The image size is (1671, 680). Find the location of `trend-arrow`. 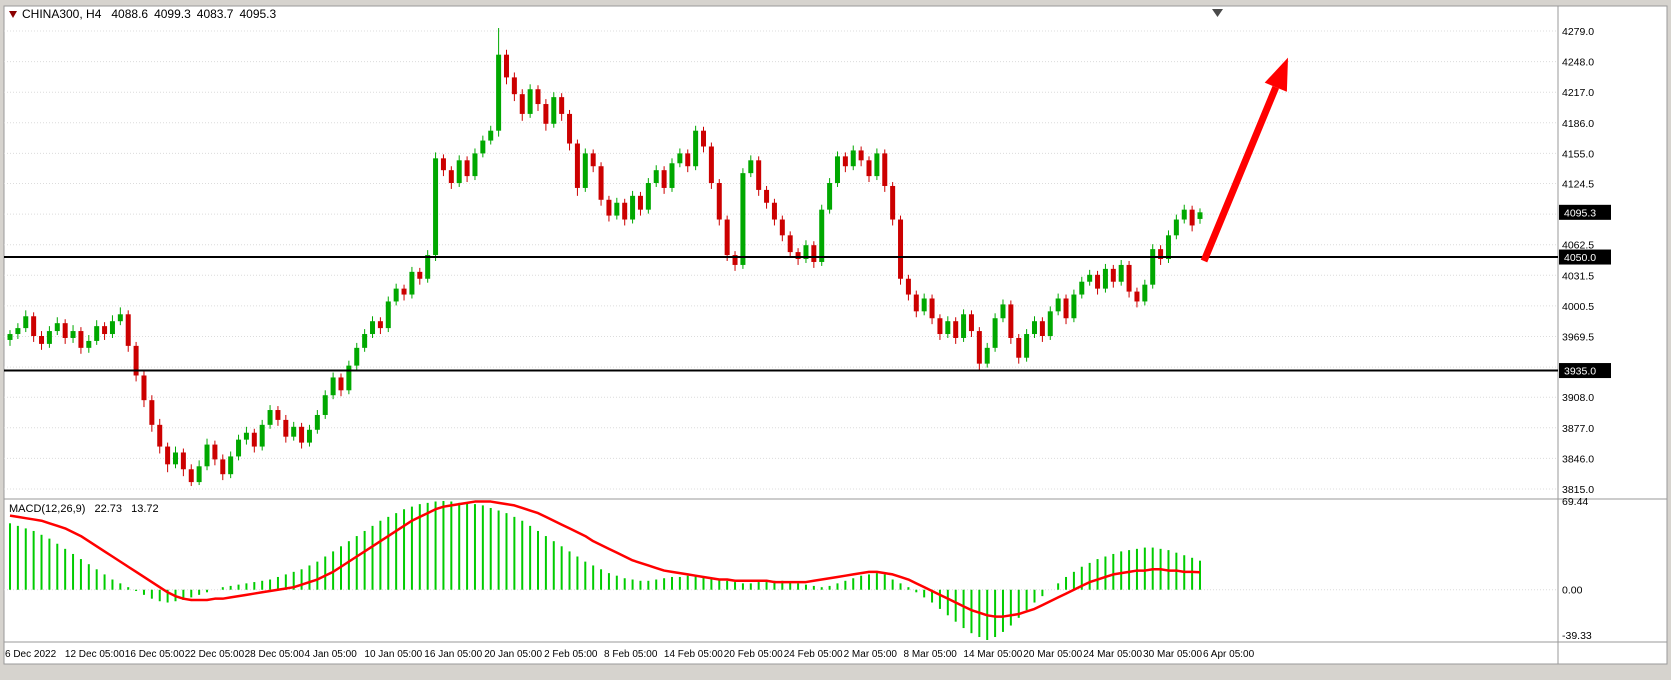

trend-arrow is located at coordinates (1244, 160).